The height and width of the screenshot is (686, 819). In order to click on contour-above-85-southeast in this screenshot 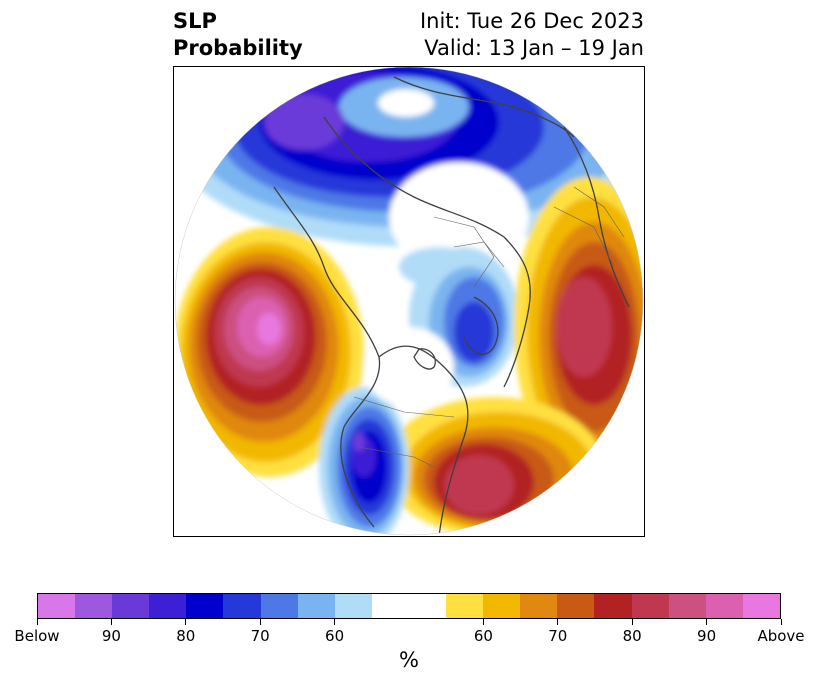, I will do `click(479, 485)`.